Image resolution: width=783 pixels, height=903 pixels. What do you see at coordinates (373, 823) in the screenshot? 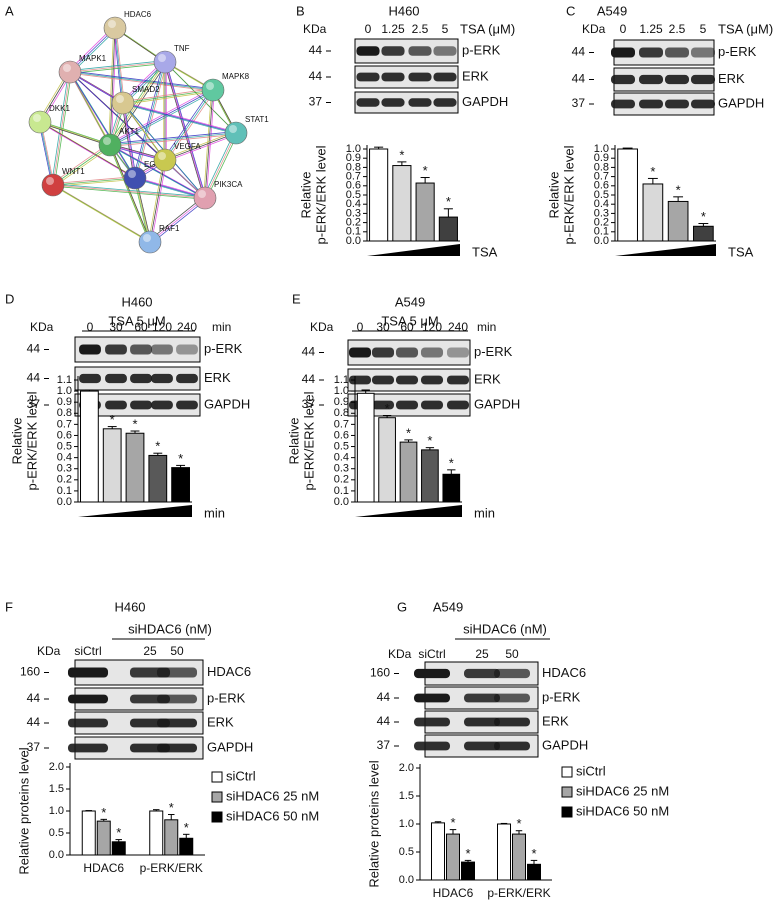
I see `y-axis-label: Relative proteins level` at bounding box center [373, 823].